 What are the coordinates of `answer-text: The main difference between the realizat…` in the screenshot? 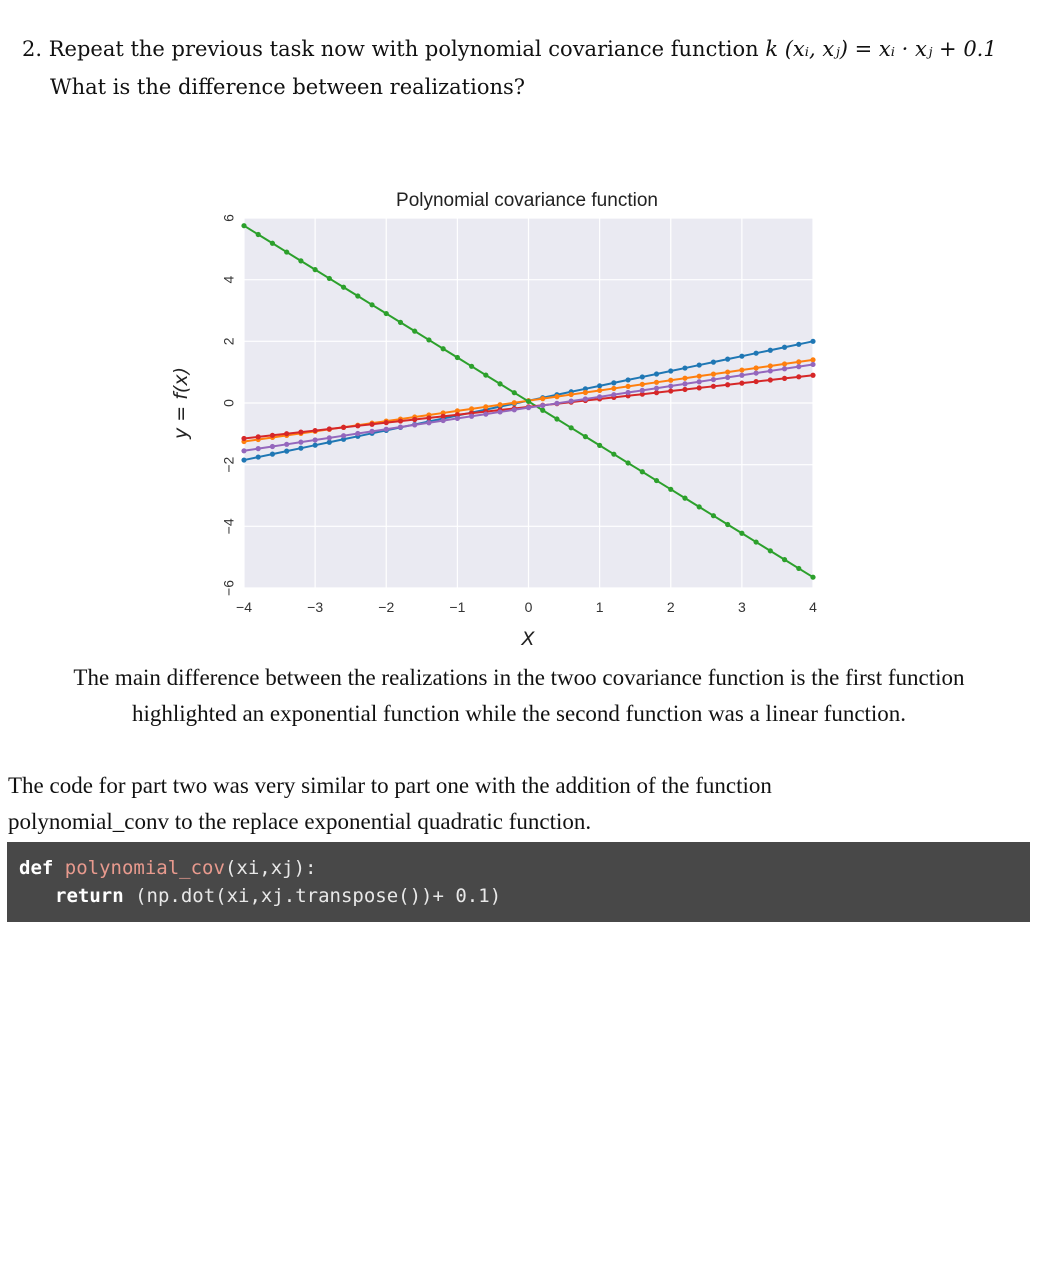 It's located at (519, 696).